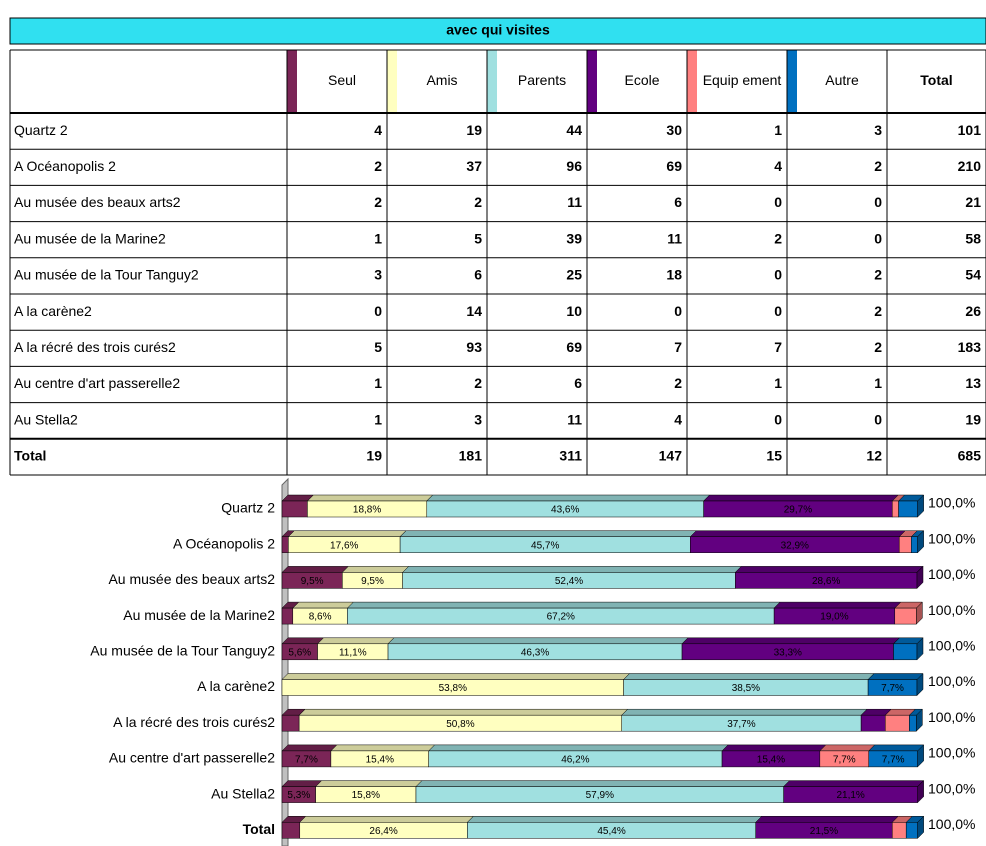 Image resolution: width=986 pixels, height=846 pixels. Describe the element at coordinates (474, 347) in the screenshot. I see `cell-value: 93` at that location.